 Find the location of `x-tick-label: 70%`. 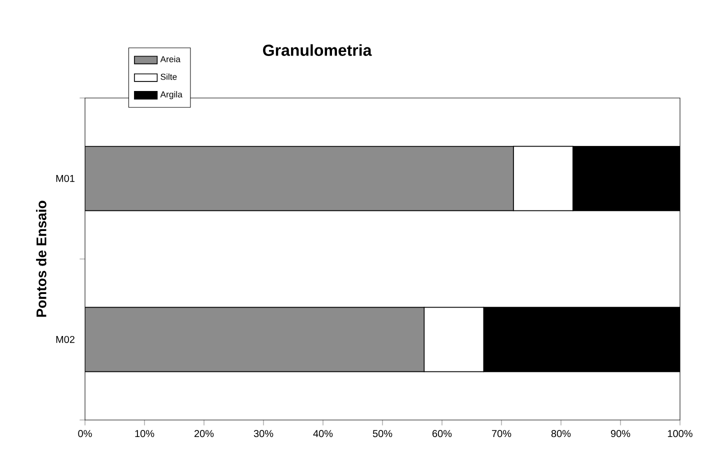

x-tick-label: 70% is located at coordinates (502, 434).